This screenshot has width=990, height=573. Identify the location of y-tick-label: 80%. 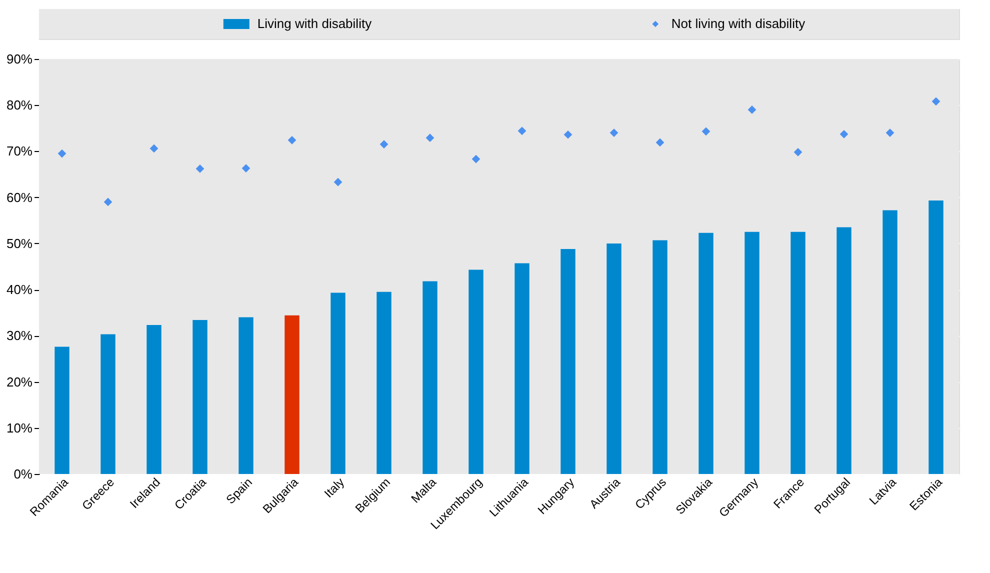
(19, 105).